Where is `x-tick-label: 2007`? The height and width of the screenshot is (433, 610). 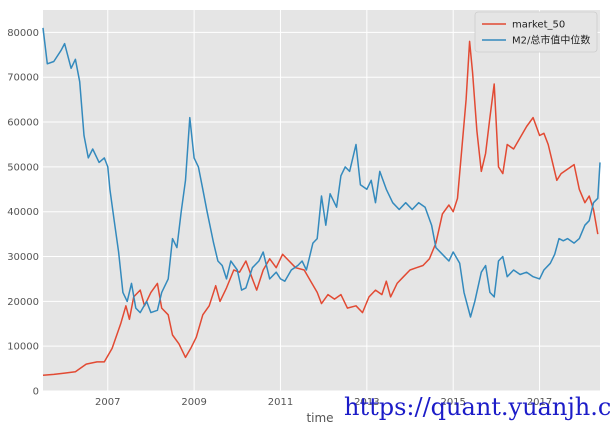
x-tick-label: 2007 is located at coordinates (107, 402).